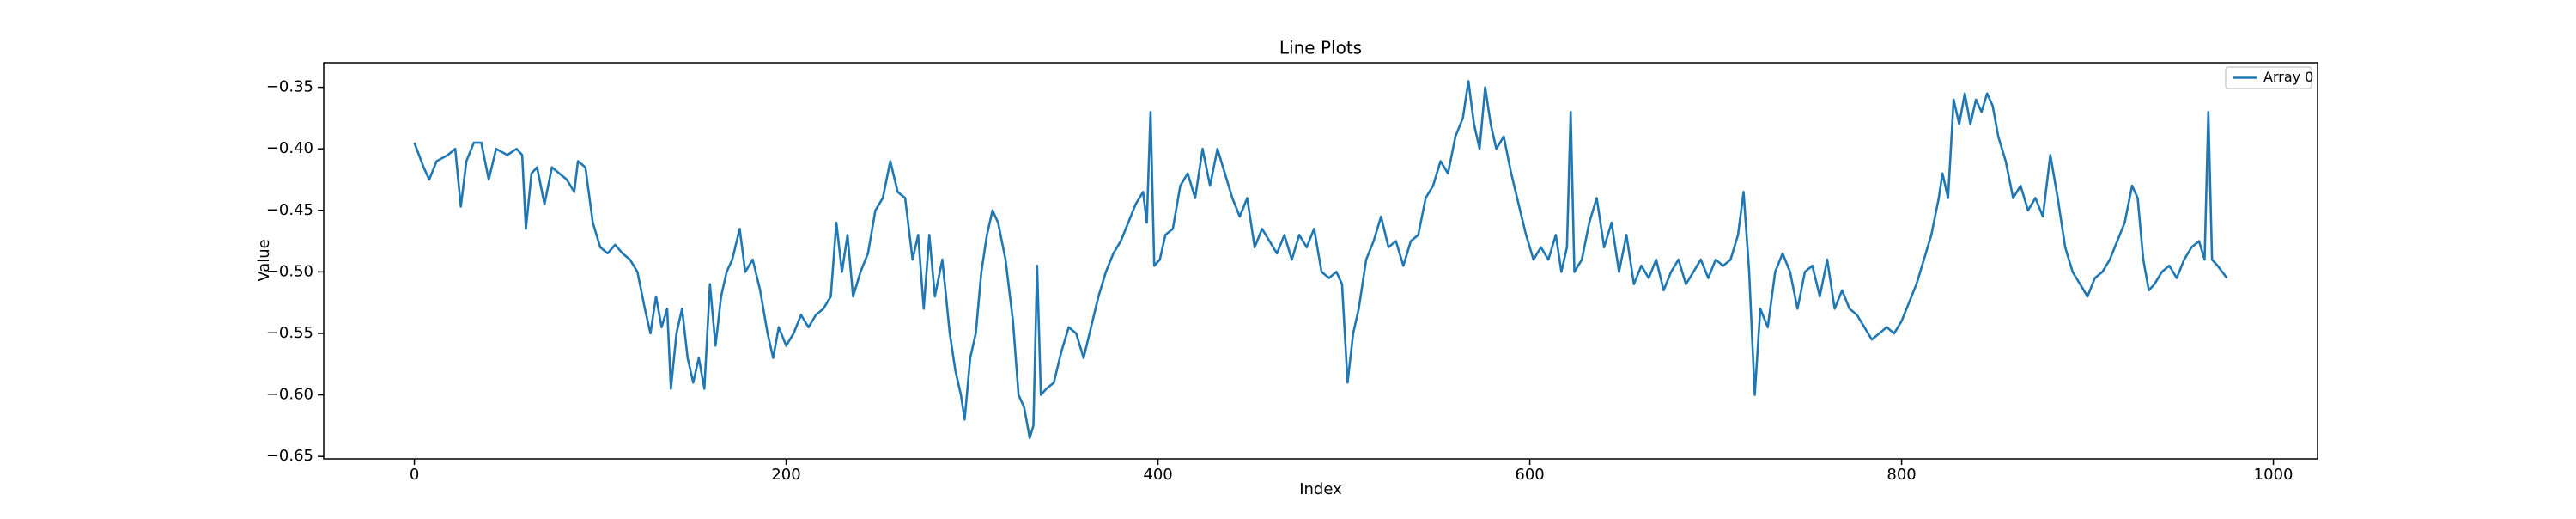 Image resolution: width=2576 pixels, height=519 pixels. What do you see at coordinates (290, 395) in the screenshot?
I see `y-tick-label: −0.60` at bounding box center [290, 395].